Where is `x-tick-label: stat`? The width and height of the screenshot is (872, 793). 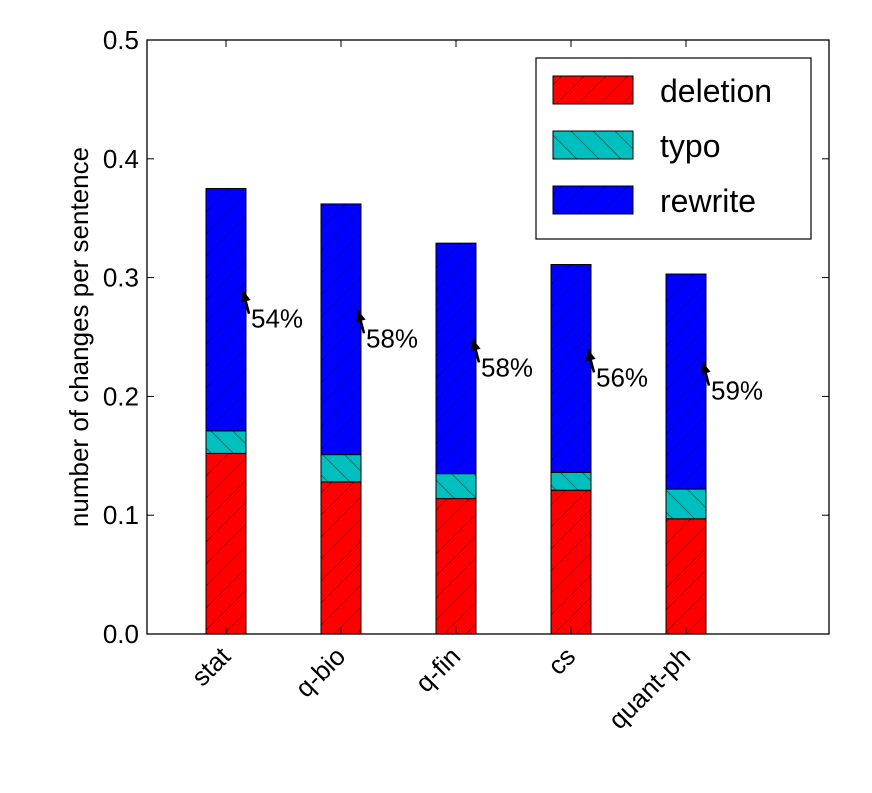
x-tick-label: stat is located at coordinates (210, 665).